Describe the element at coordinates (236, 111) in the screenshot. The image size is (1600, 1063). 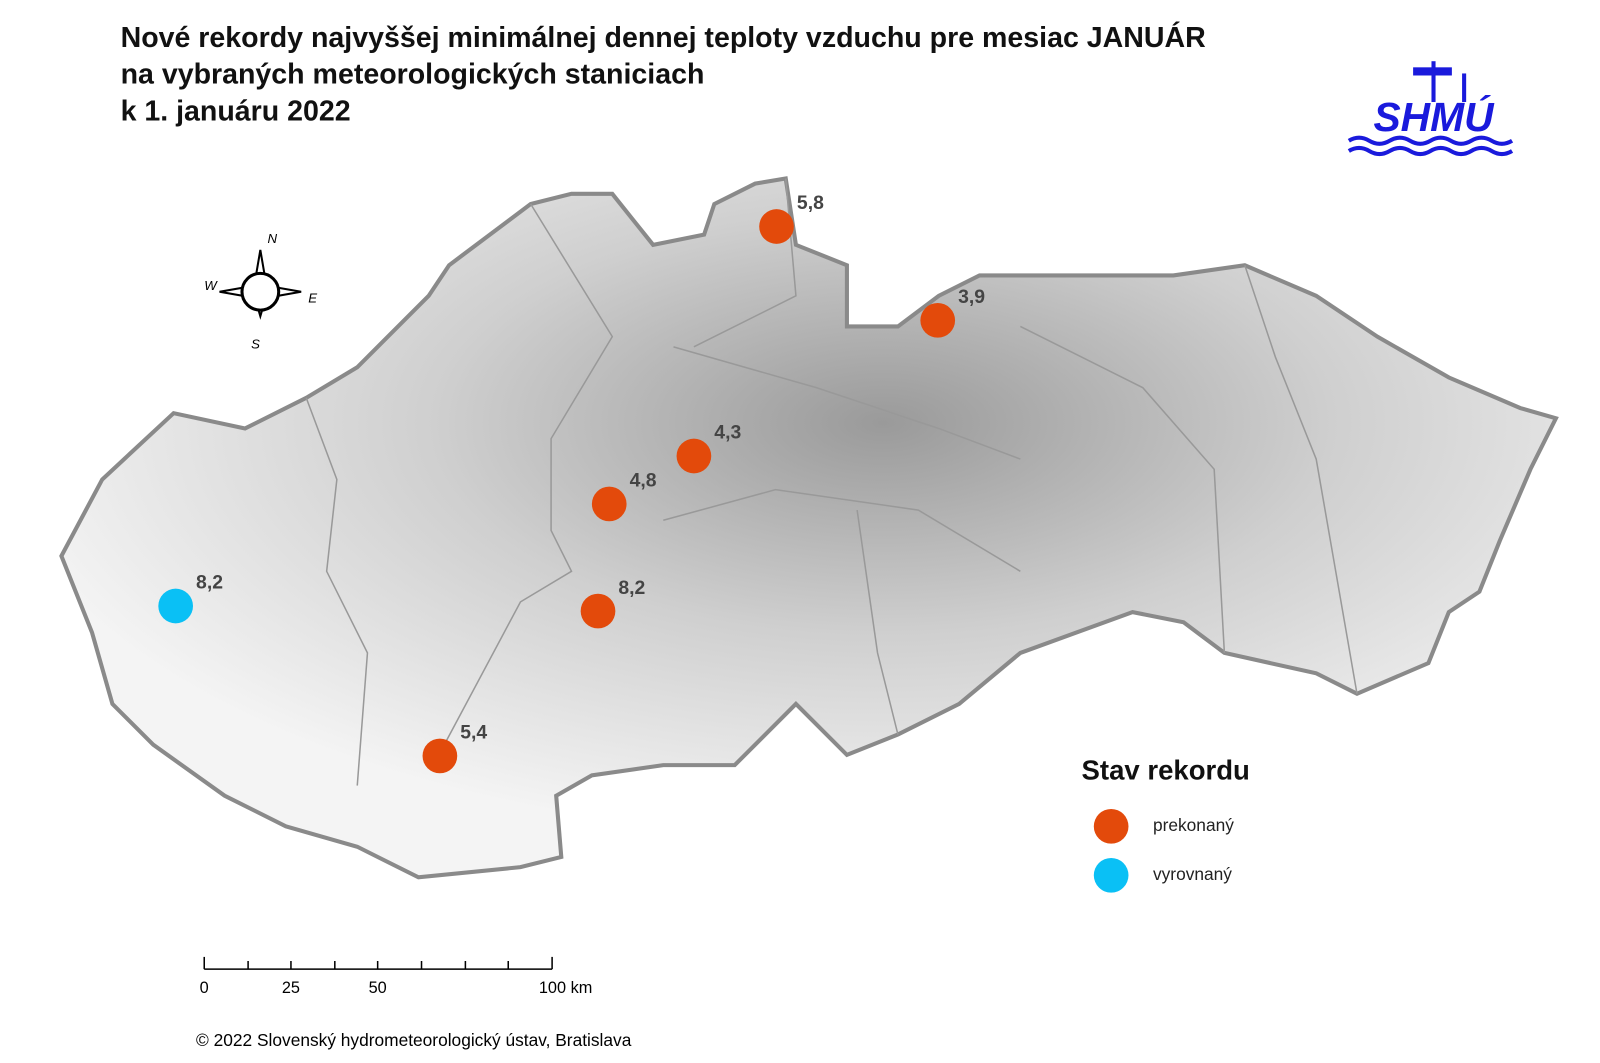
I see `title-line: k 1. januáru 2022` at that location.